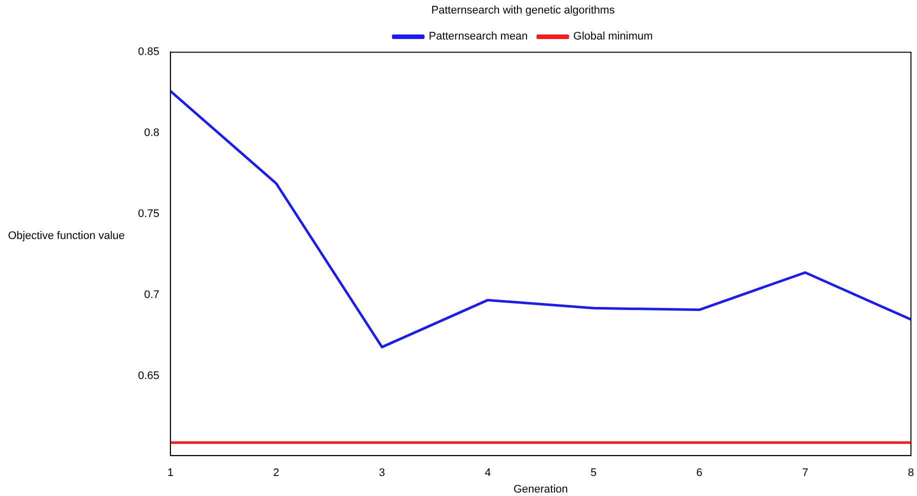  What do you see at coordinates (152, 295) in the screenshot?
I see `y-tick-label: 0.7` at bounding box center [152, 295].